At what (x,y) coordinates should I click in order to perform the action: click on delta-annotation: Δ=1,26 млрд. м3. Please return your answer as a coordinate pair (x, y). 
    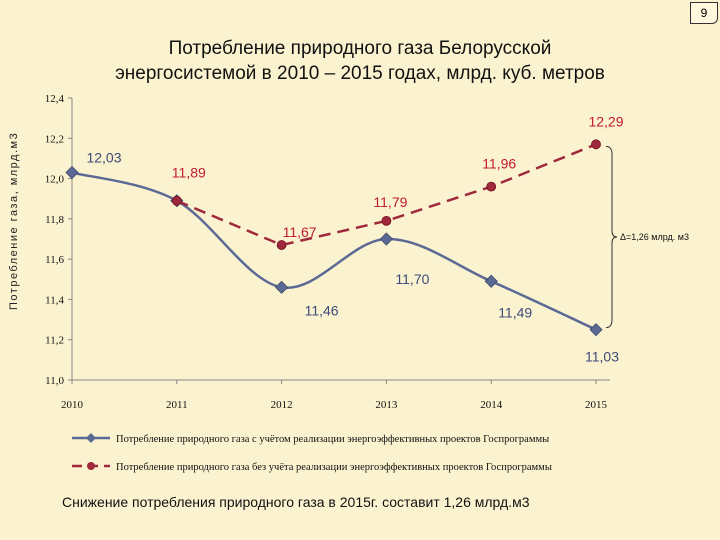
    Looking at the image, I should click on (654, 237).